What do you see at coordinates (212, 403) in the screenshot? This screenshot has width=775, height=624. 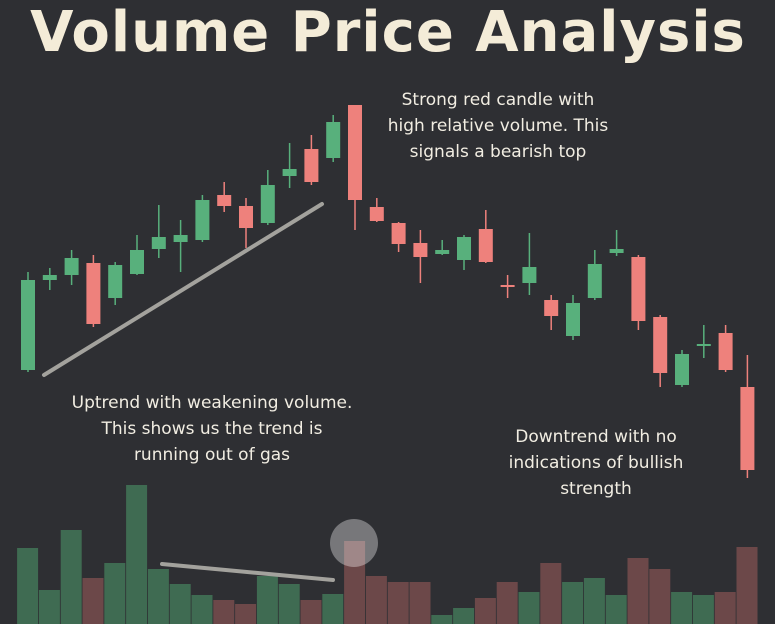 I see `annotation-text: Uptrend with weakening volume.` at bounding box center [212, 403].